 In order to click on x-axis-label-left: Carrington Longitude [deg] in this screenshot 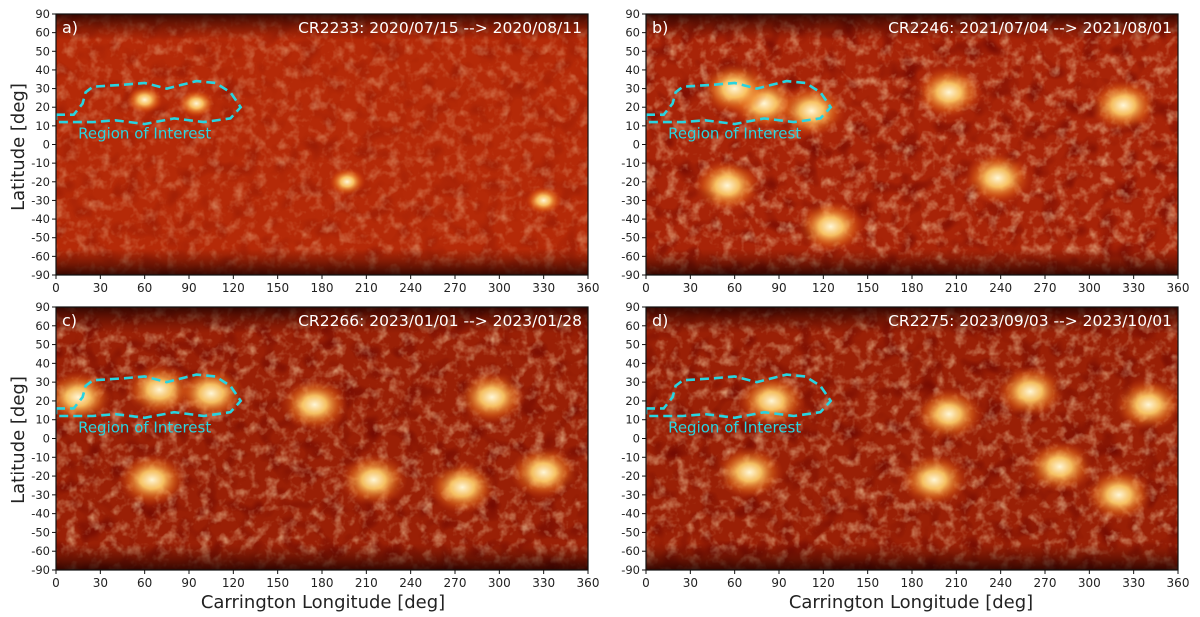, I will do `click(323, 602)`.